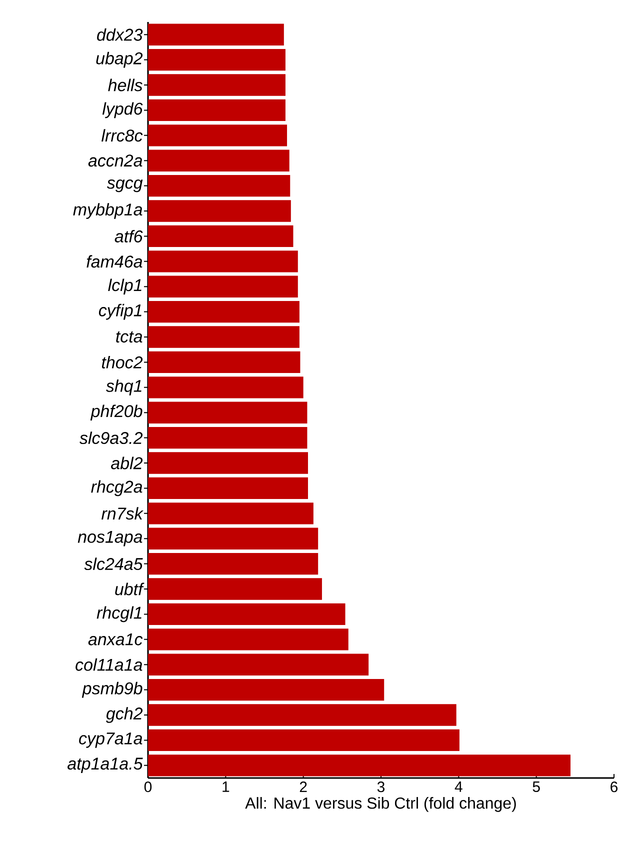 The width and height of the screenshot is (626, 856). Describe the element at coordinates (114, 261) in the screenshot. I see `y-tick-label: fam46a` at that location.